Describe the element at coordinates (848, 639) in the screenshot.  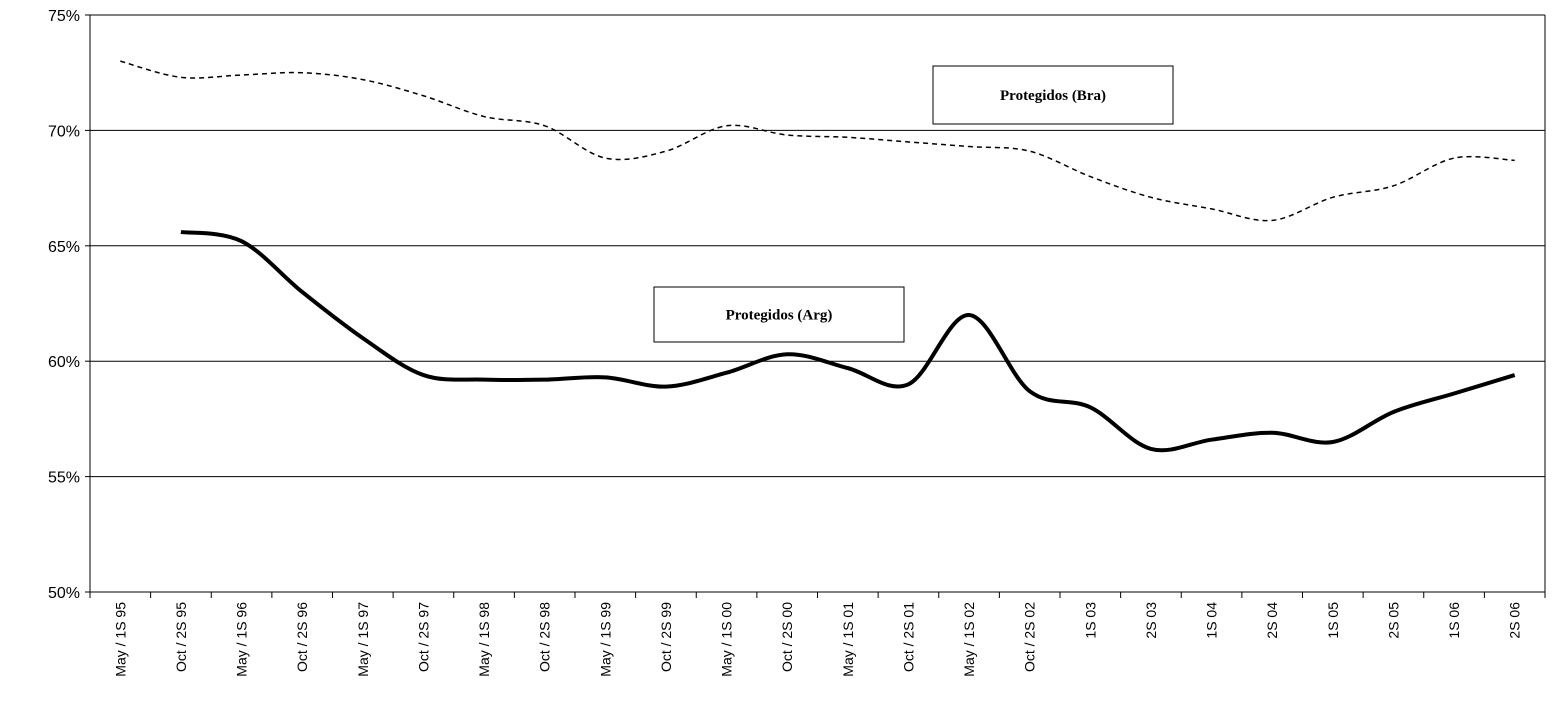
I see `x-tick-label: May / 1S 01` at that location.